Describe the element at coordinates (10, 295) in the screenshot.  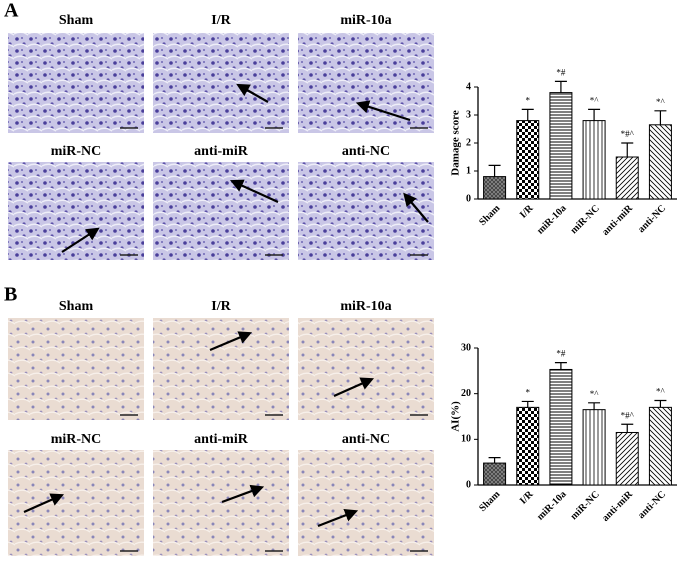
I see `panel-letter: B` at that location.